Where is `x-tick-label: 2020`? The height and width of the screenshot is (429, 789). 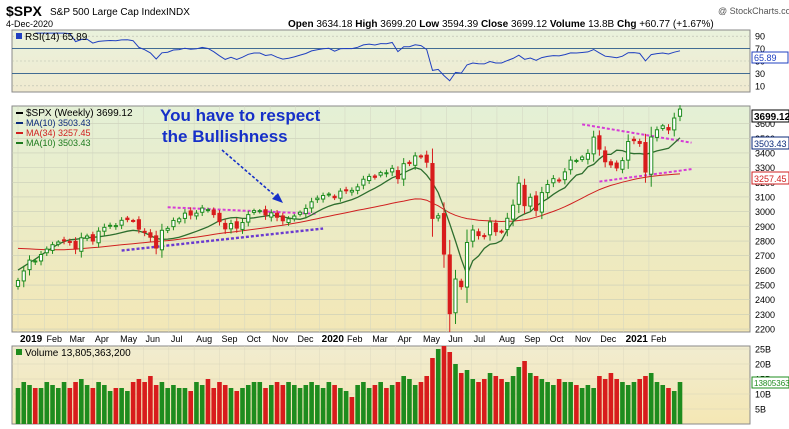 x-tick-label: 2020 is located at coordinates (333, 339).